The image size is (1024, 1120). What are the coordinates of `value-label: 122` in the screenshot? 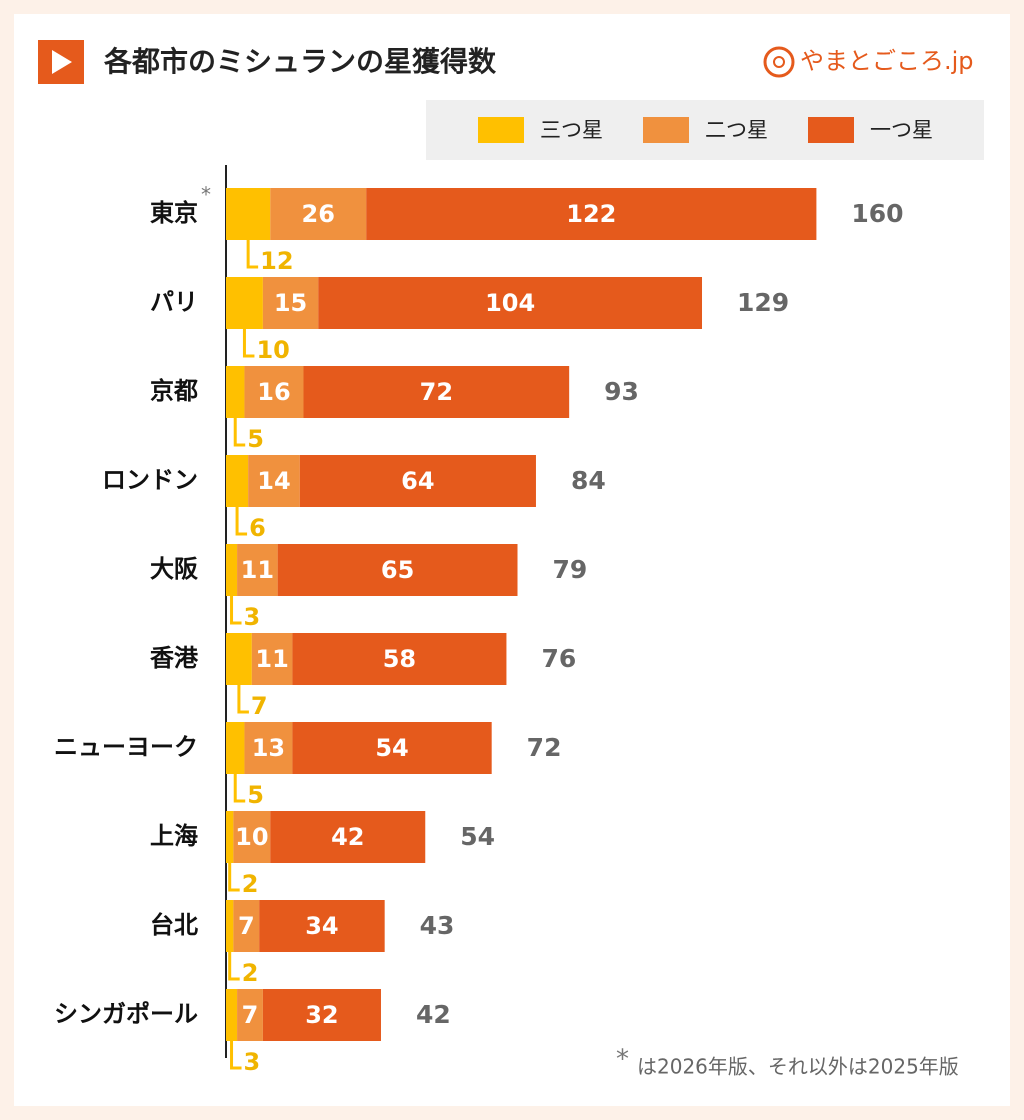 It's located at (591, 214).